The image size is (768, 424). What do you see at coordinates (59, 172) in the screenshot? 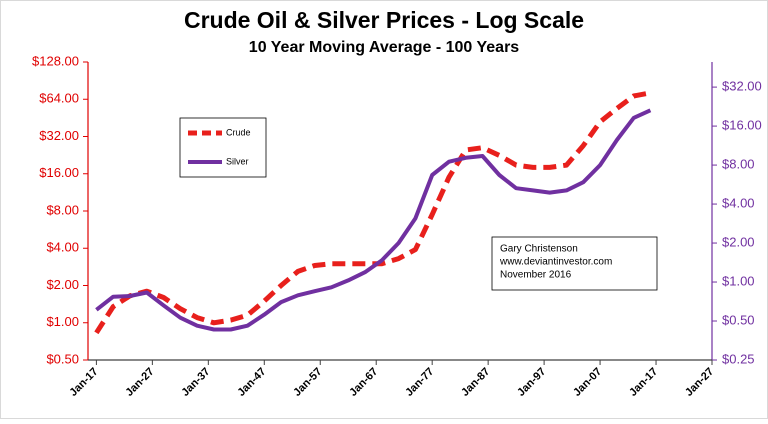
I see `y-tick-label: $16.00` at bounding box center [59, 172].